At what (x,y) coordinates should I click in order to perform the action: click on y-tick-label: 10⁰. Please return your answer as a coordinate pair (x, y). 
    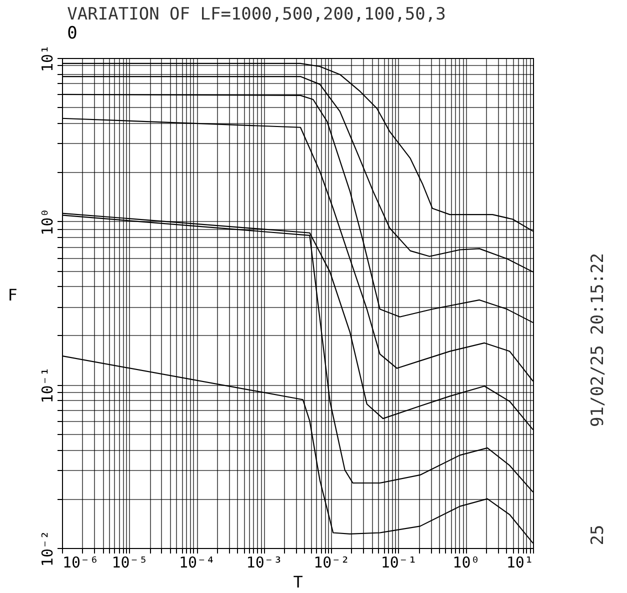
    Looking at the image, I should click on (47, 222).